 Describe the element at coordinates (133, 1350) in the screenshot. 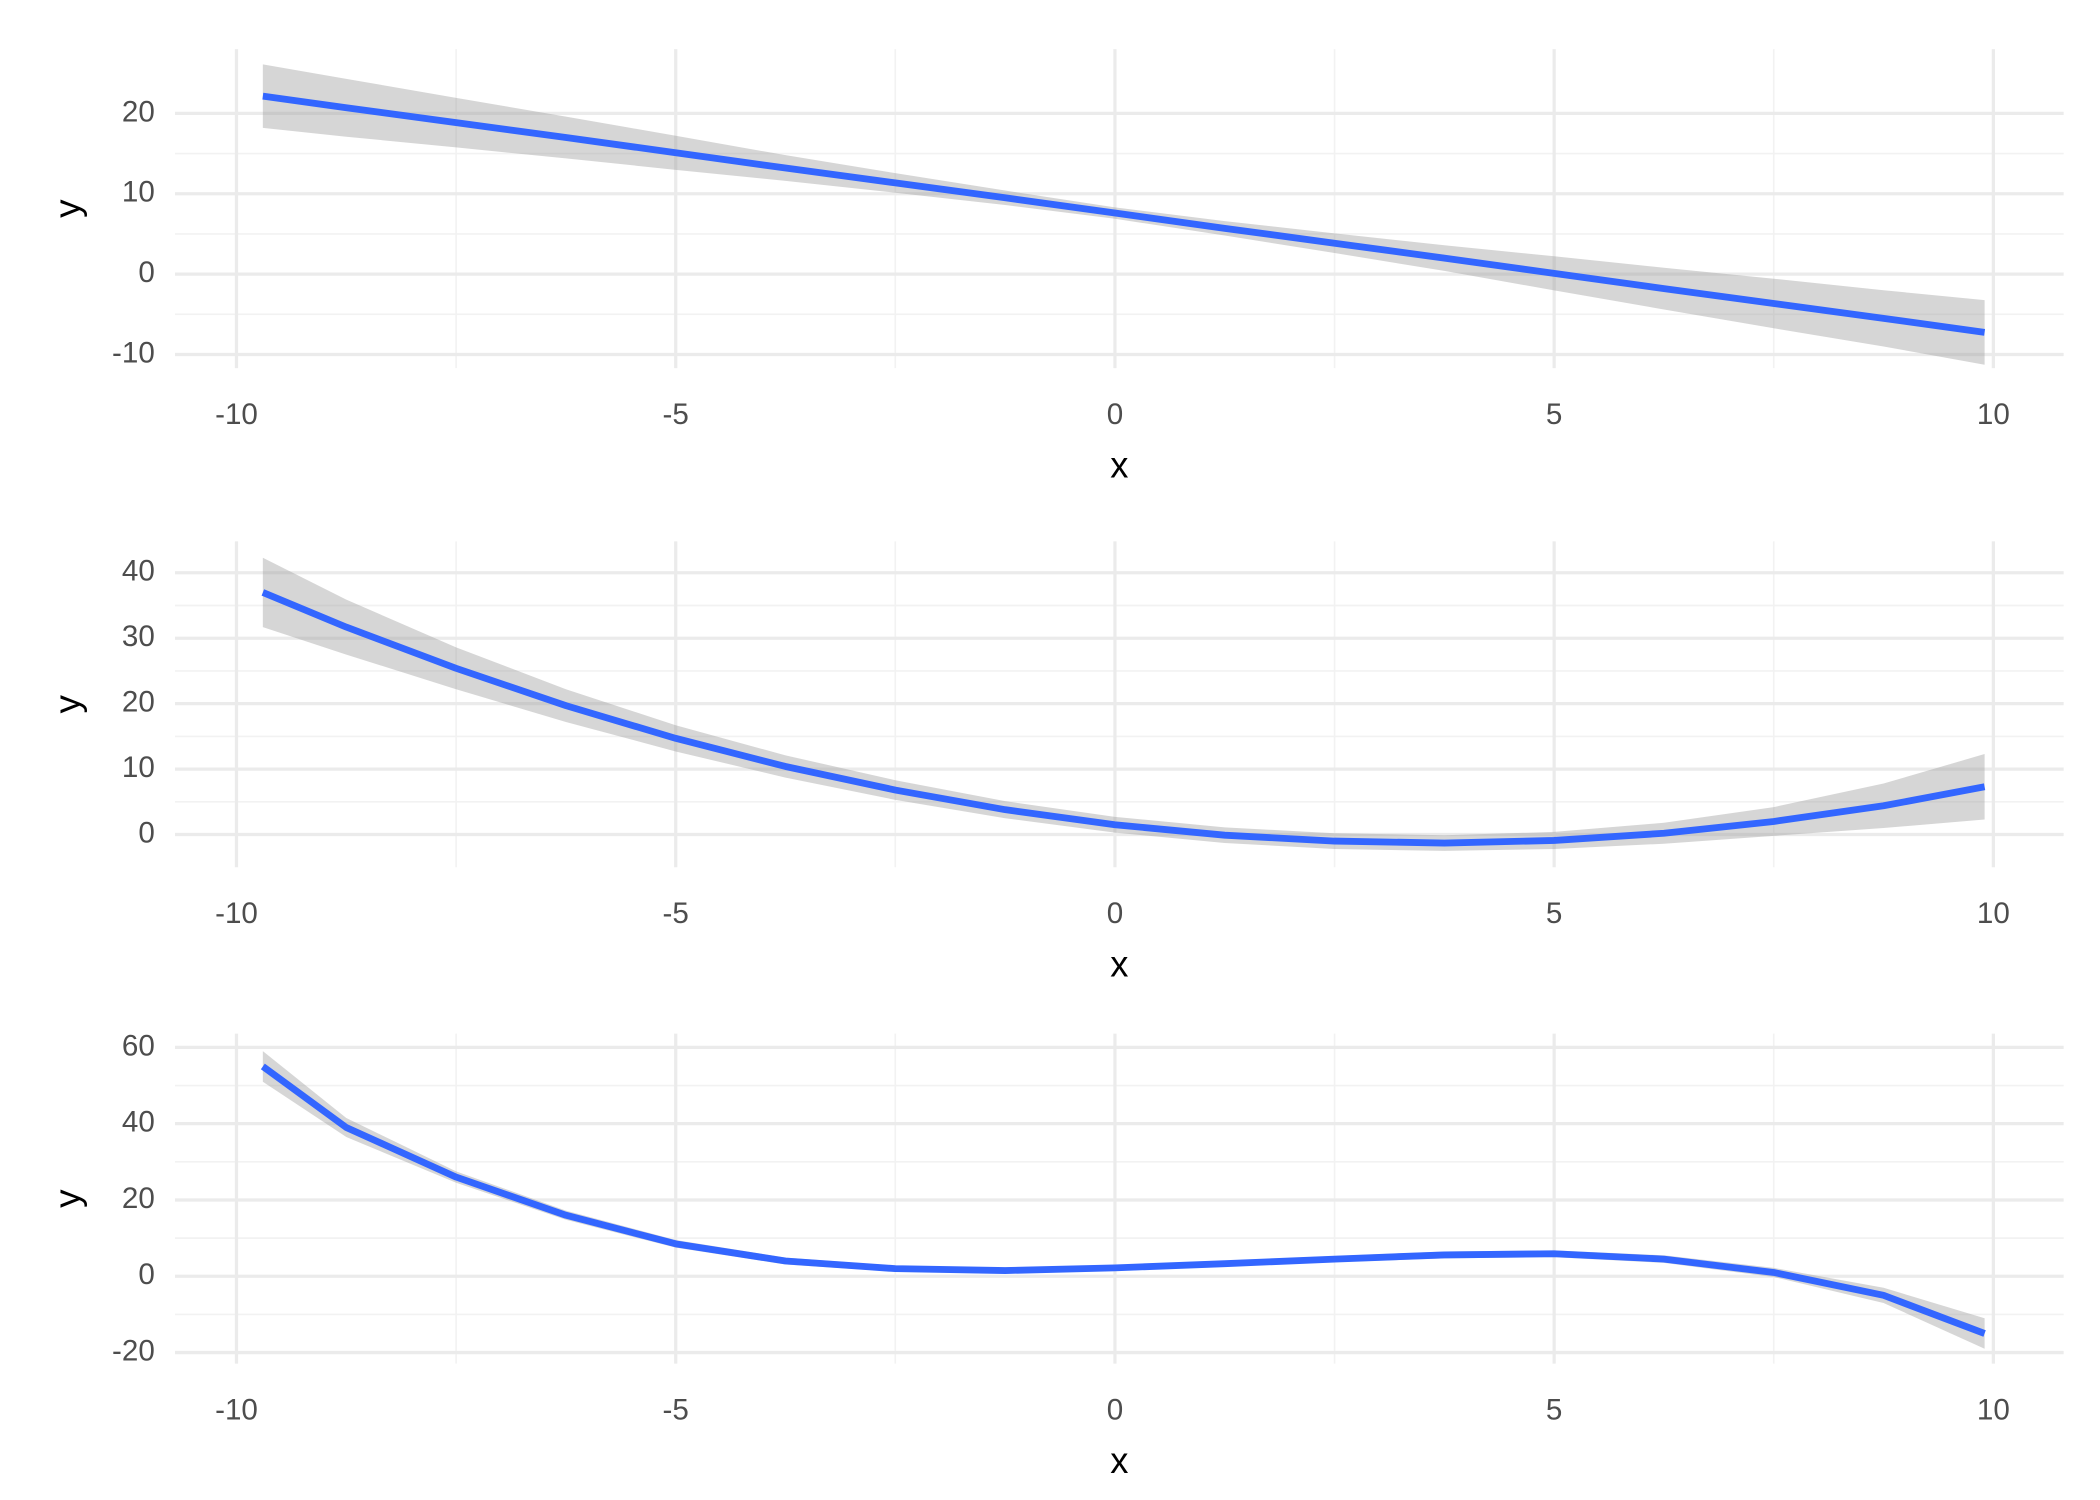

I see `y-tick-label: -20` at that location.